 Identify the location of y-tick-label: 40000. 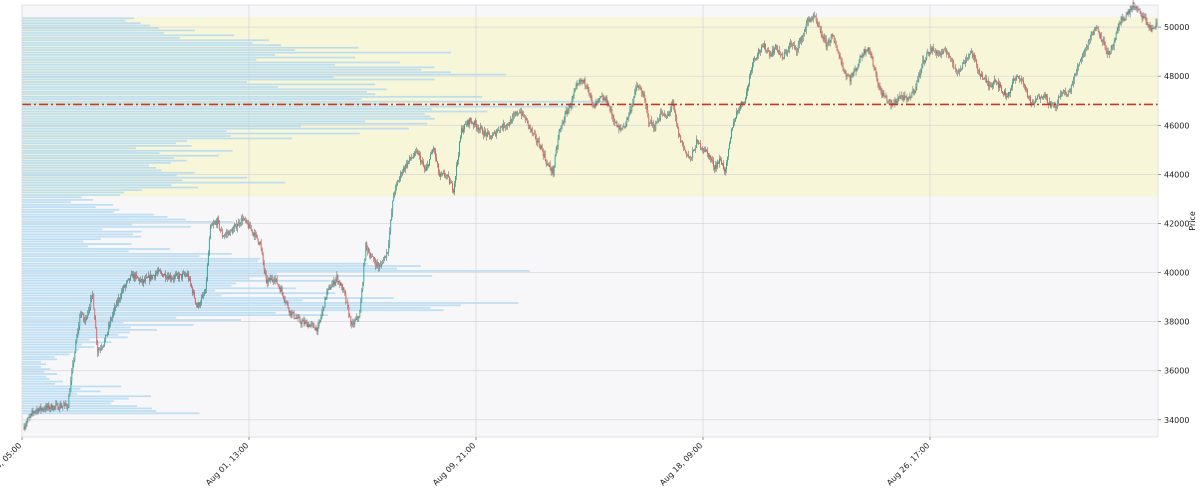
(1176, 273).